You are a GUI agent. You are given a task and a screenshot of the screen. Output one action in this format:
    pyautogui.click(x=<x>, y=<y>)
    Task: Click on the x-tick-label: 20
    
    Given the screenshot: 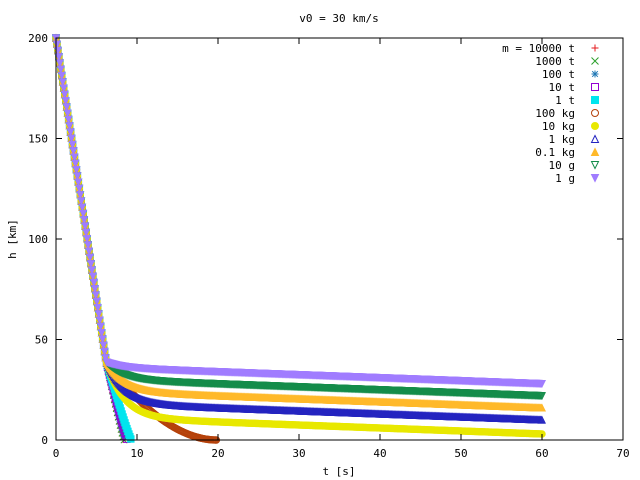 What is the action you would take?
    pyautogui.click(x=217, y=453)
    